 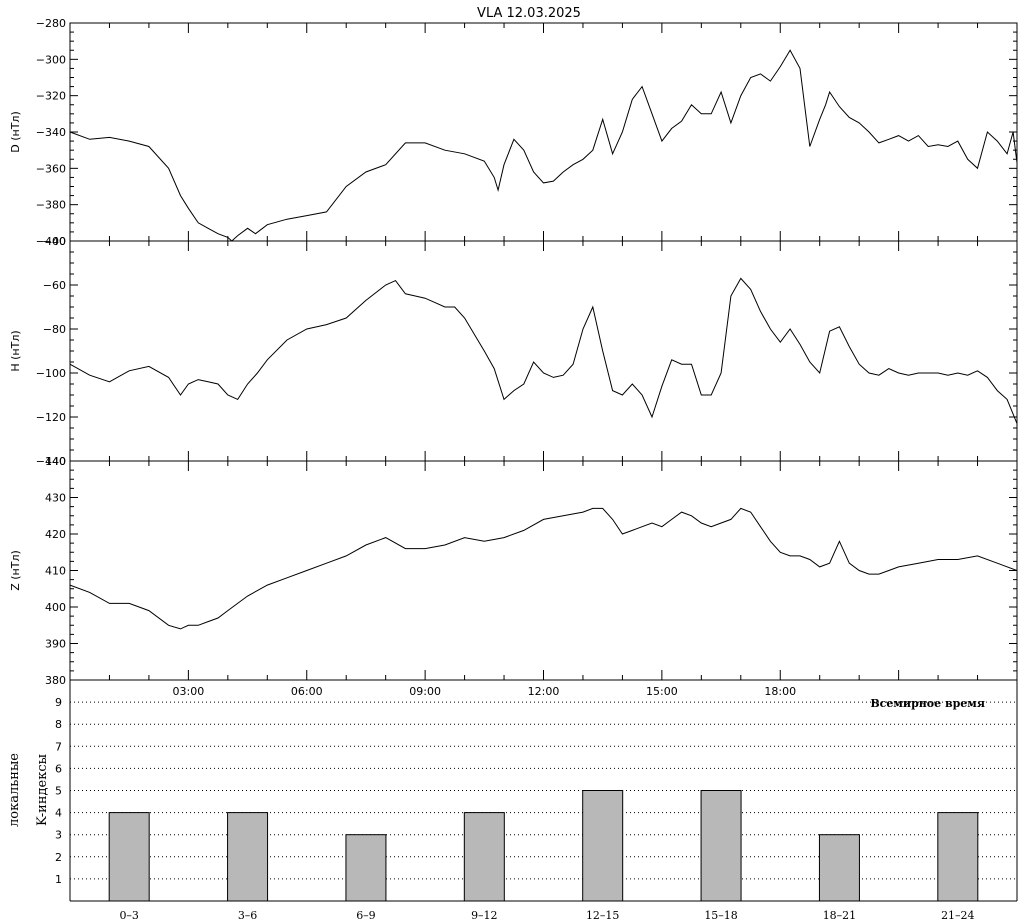 I want to click on y-tick-label: −380, so click(x=51, y=205).